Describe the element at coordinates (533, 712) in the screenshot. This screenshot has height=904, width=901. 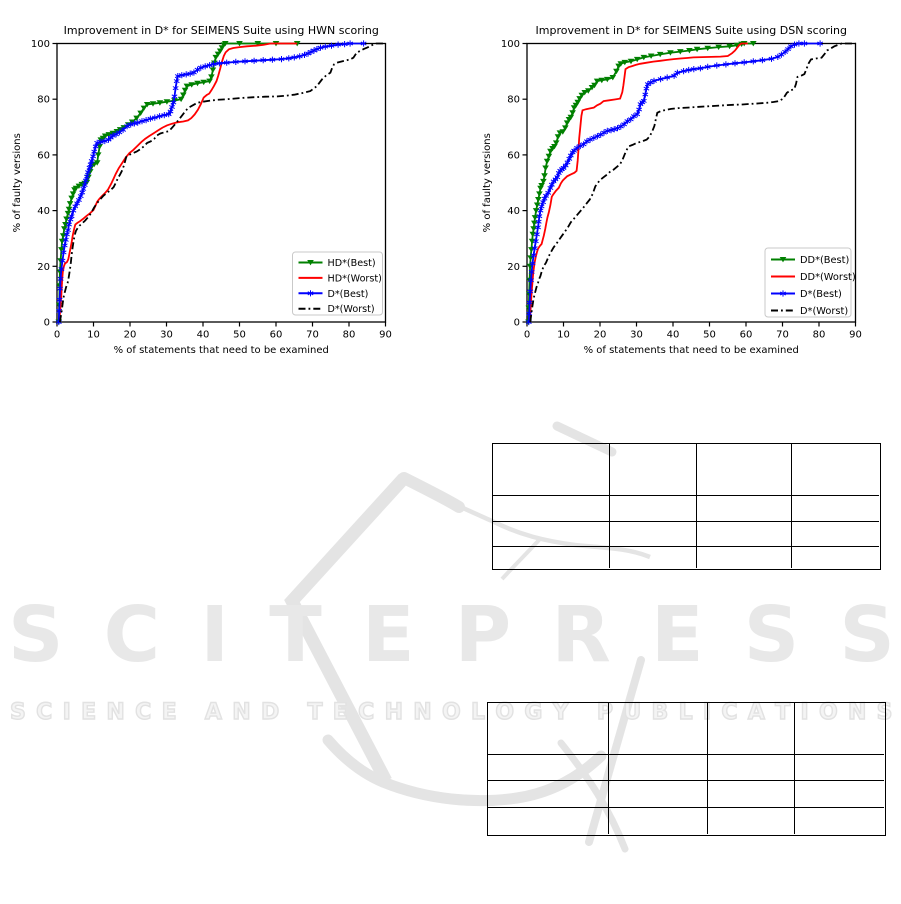
I see `watermark-letter: G` at that location.